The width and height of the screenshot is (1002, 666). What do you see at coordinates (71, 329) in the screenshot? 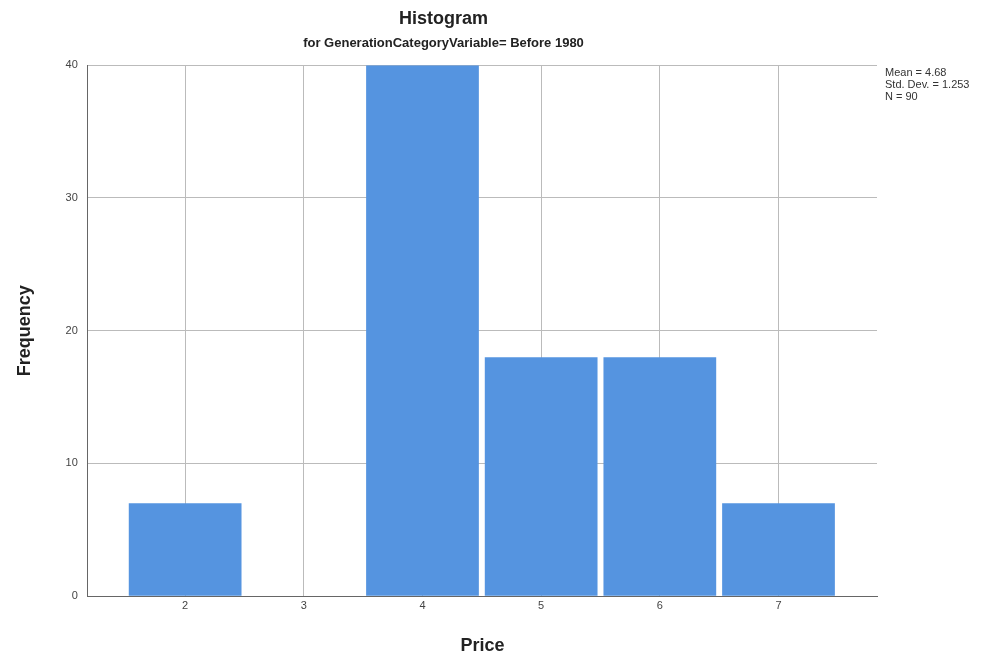
I see `y-tick-label: 20` at bounding box center [71, 329].